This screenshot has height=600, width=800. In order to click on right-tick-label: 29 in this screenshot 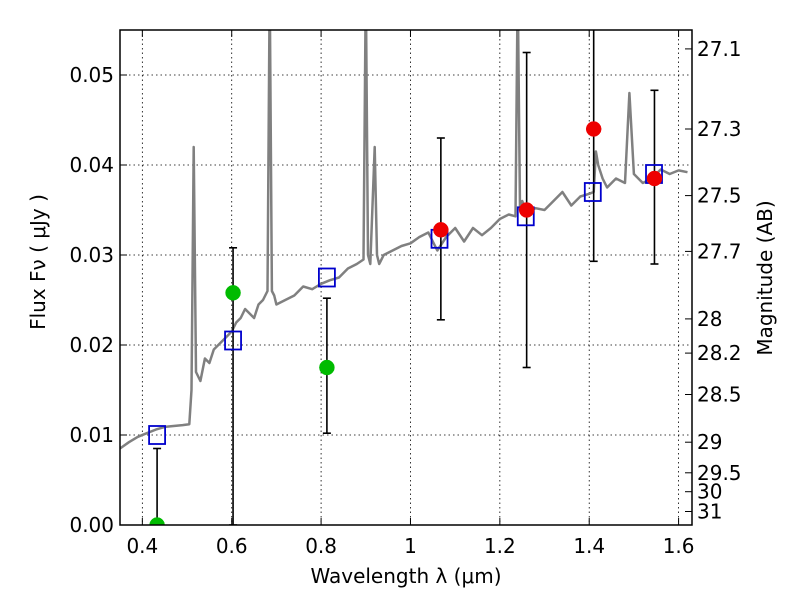, I will do `click(709, 442)`.